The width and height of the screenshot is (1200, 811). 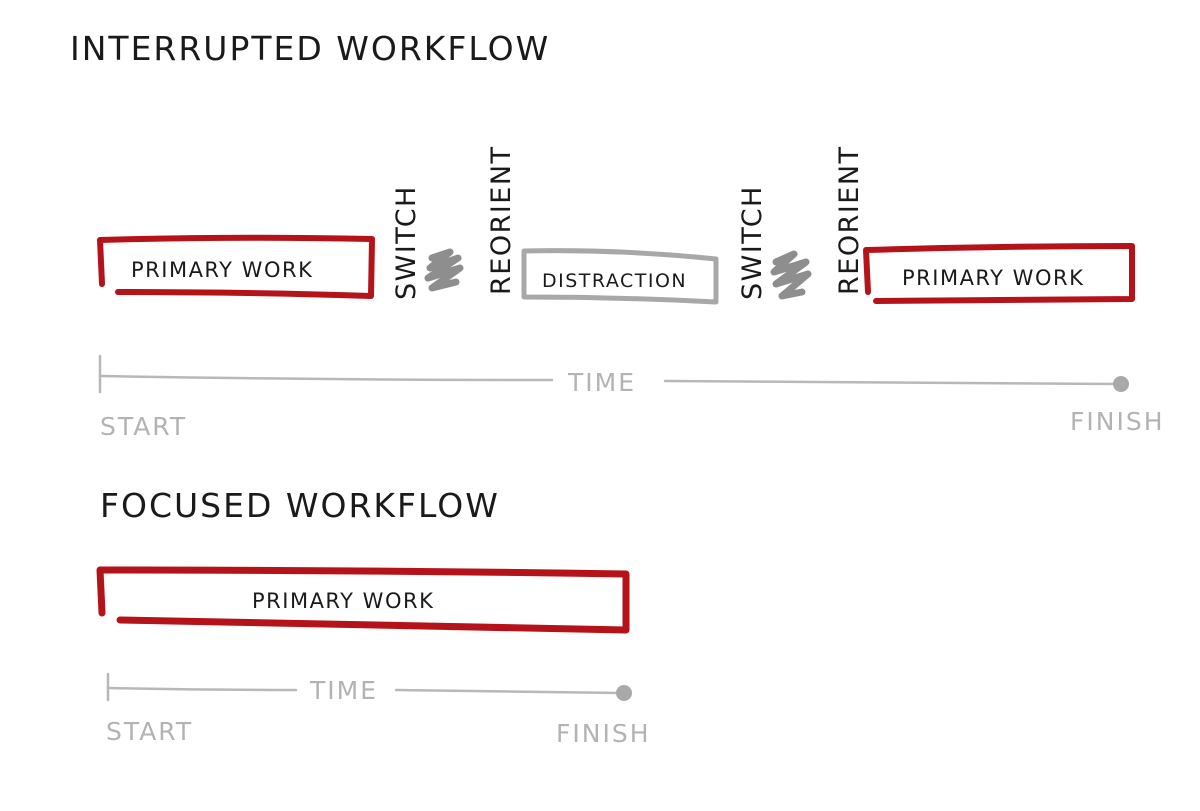 I want to click on axis-finish-dot, so click(x=1121, y=384).